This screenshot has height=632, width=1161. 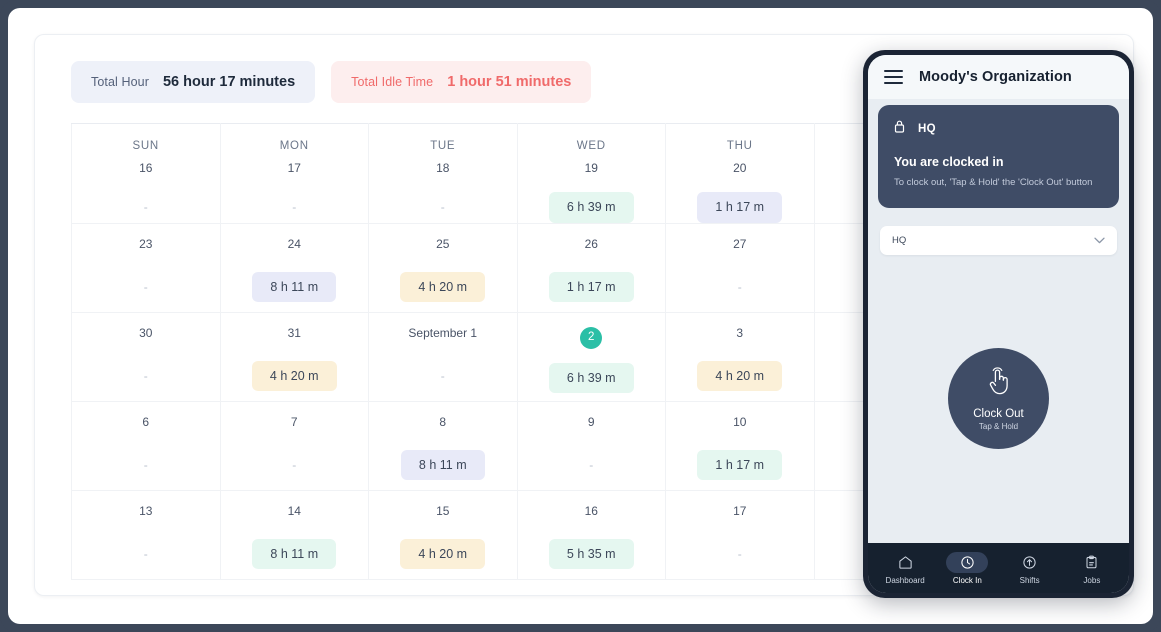 I want to click on calendar-header-cell: WED 19 6 h 39 m, so click(x=591, y=173).